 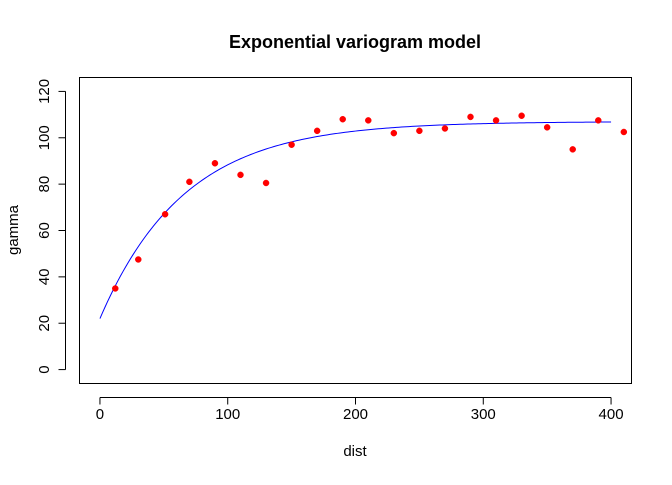 I want to click on y-tick-label: 20, so click(x=44, y=323).